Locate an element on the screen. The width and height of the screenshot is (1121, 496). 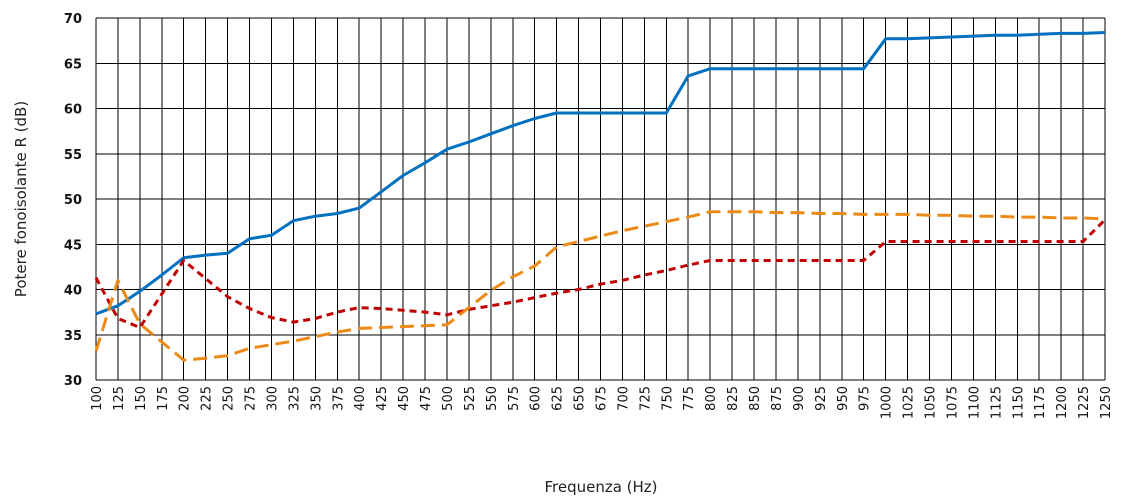
x-tick-label: 625 is located at coordinates (558, 398).